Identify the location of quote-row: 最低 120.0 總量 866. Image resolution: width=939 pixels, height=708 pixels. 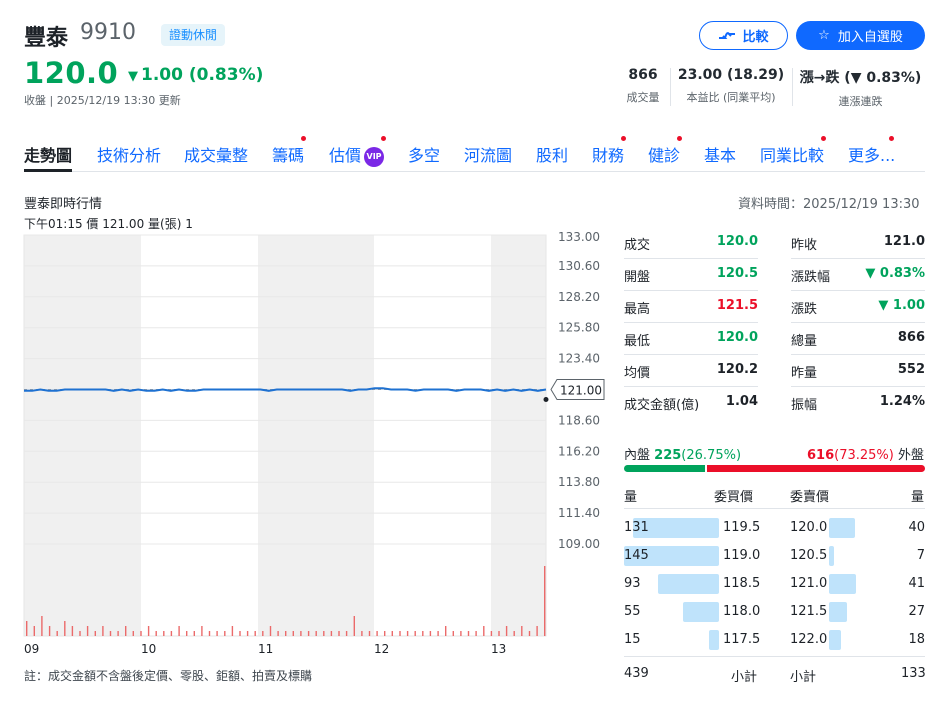
(774, 342).